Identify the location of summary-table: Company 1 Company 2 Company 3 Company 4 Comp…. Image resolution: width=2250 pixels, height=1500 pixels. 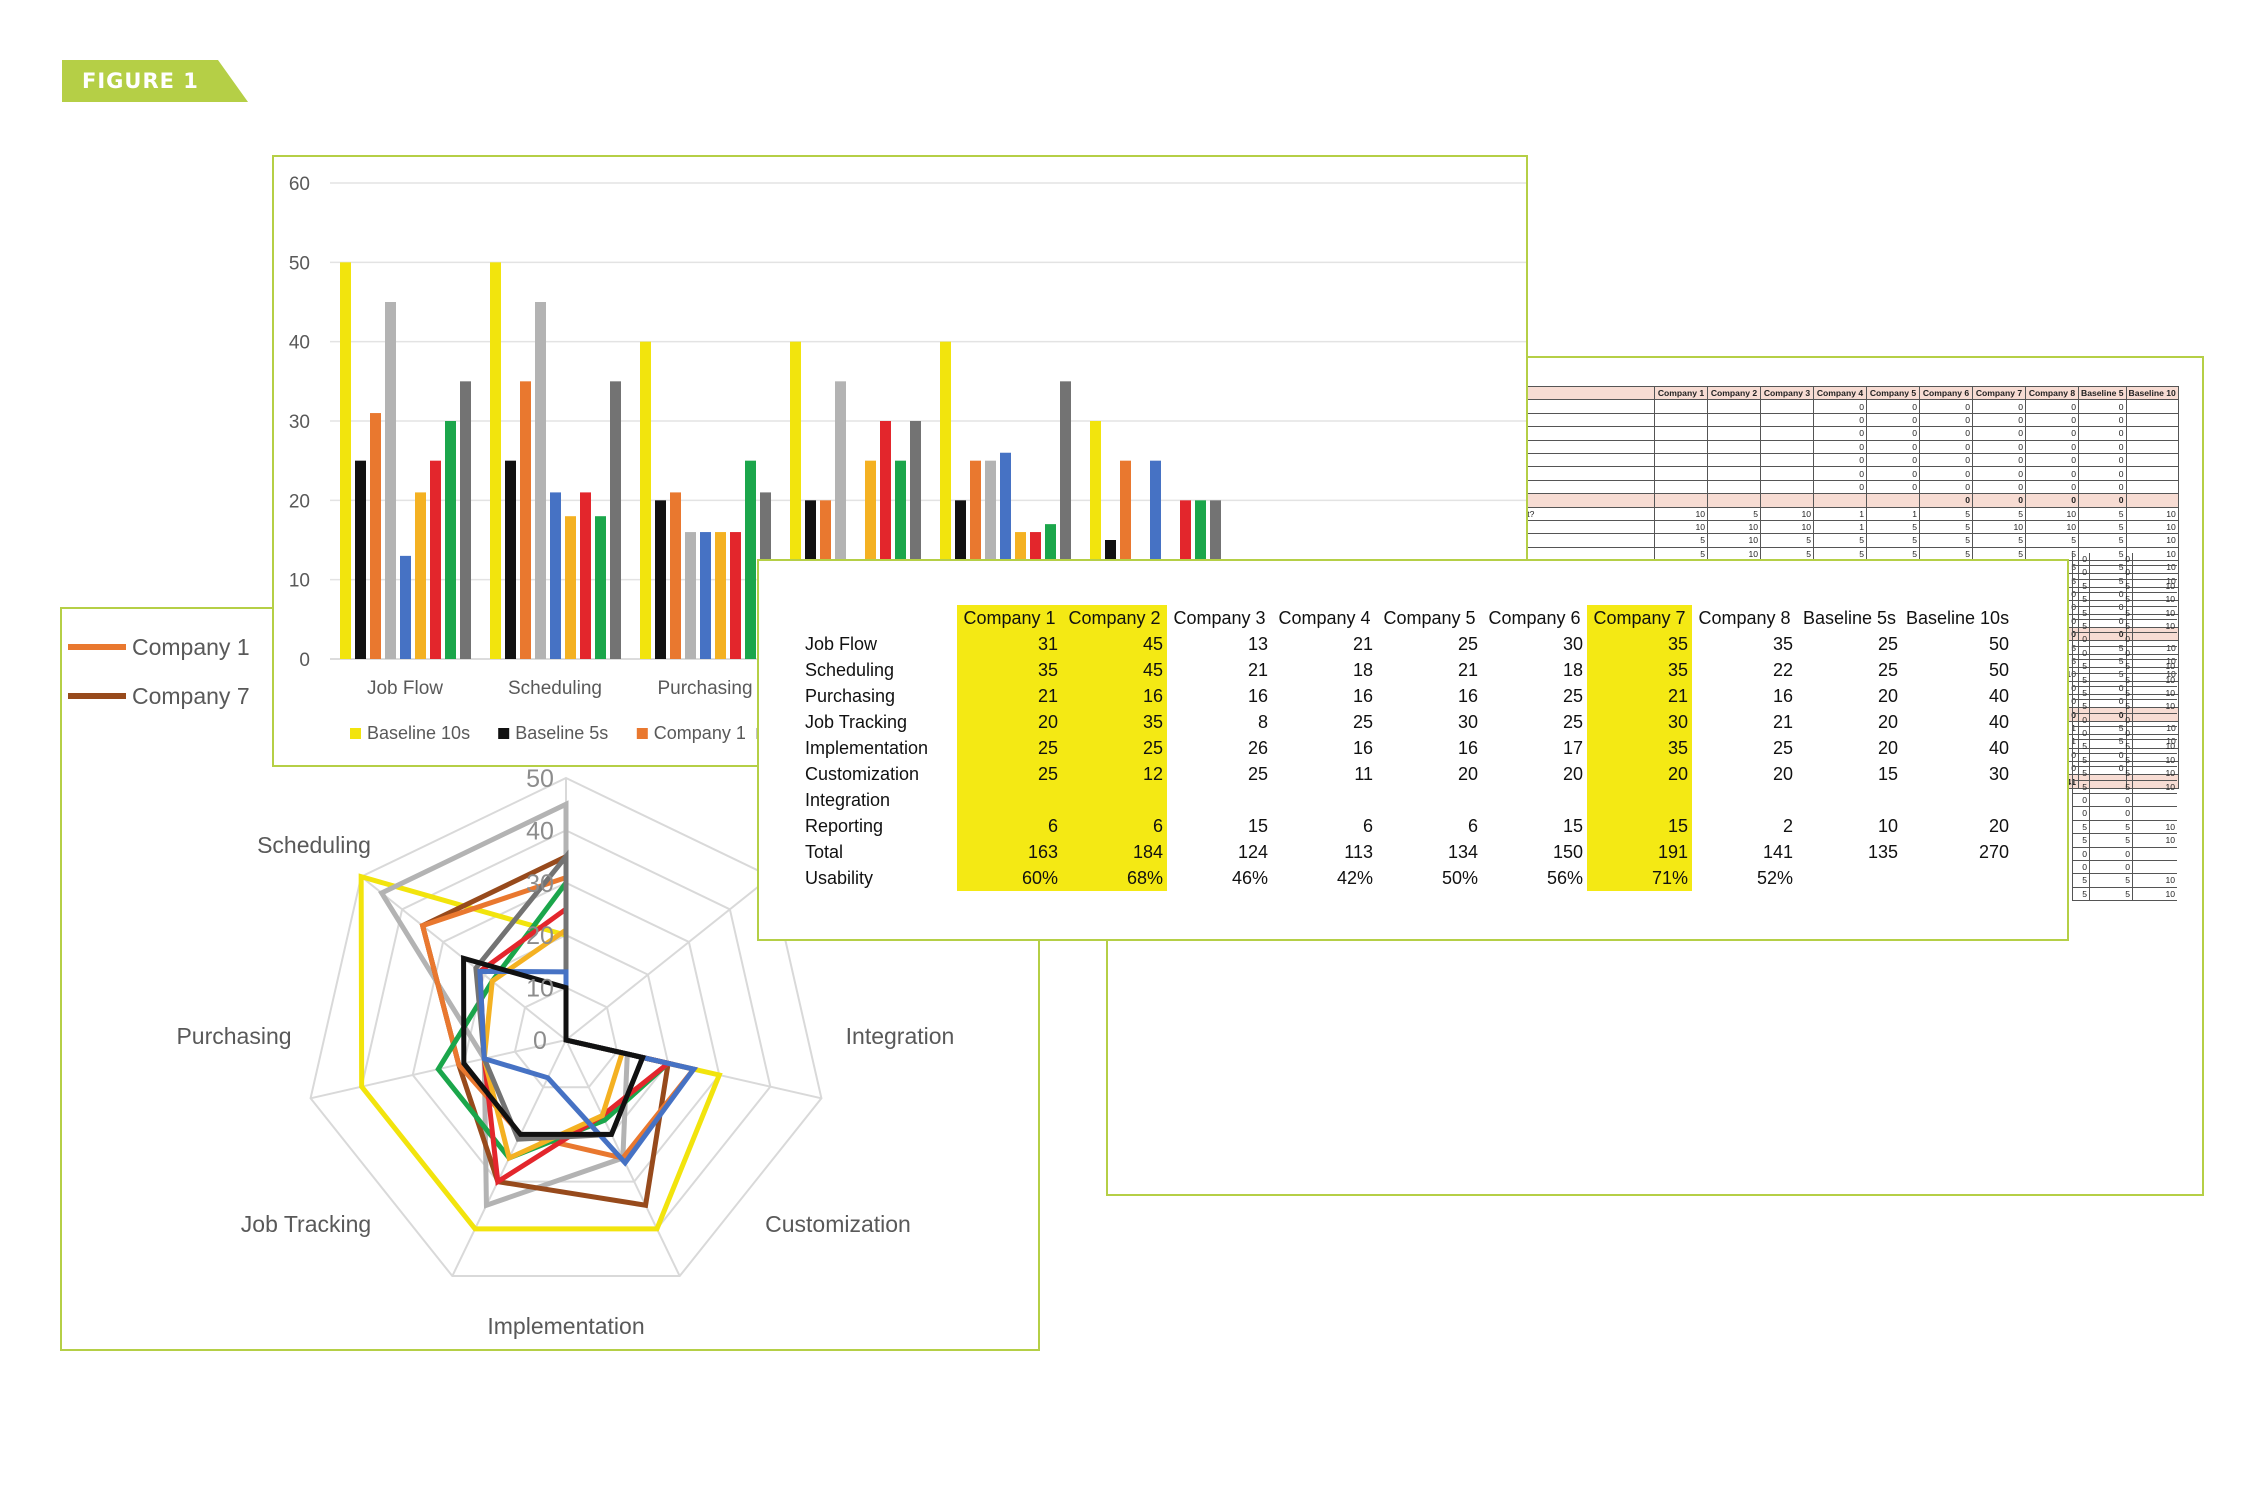
(1407, 748).